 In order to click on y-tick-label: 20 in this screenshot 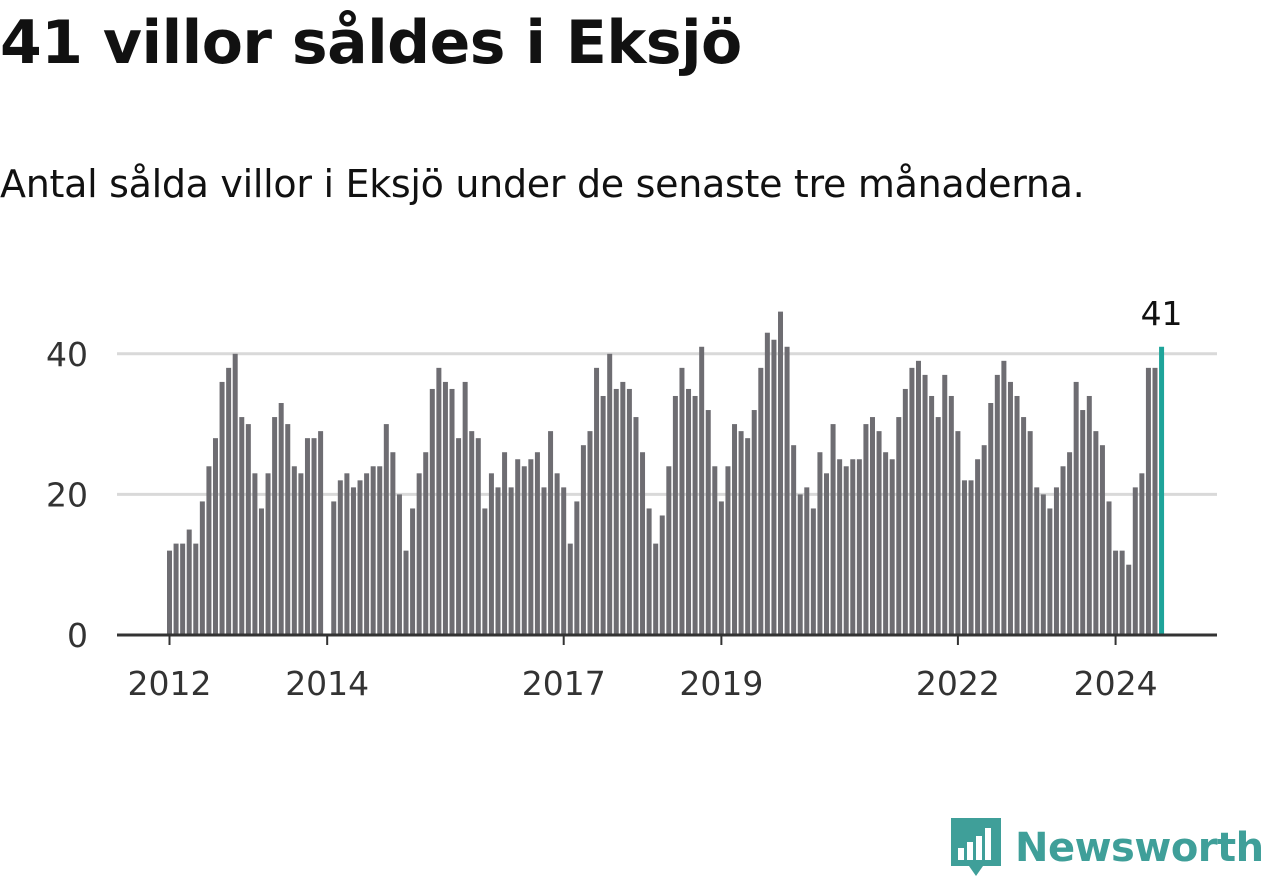, I will do `click(67, 494)`.